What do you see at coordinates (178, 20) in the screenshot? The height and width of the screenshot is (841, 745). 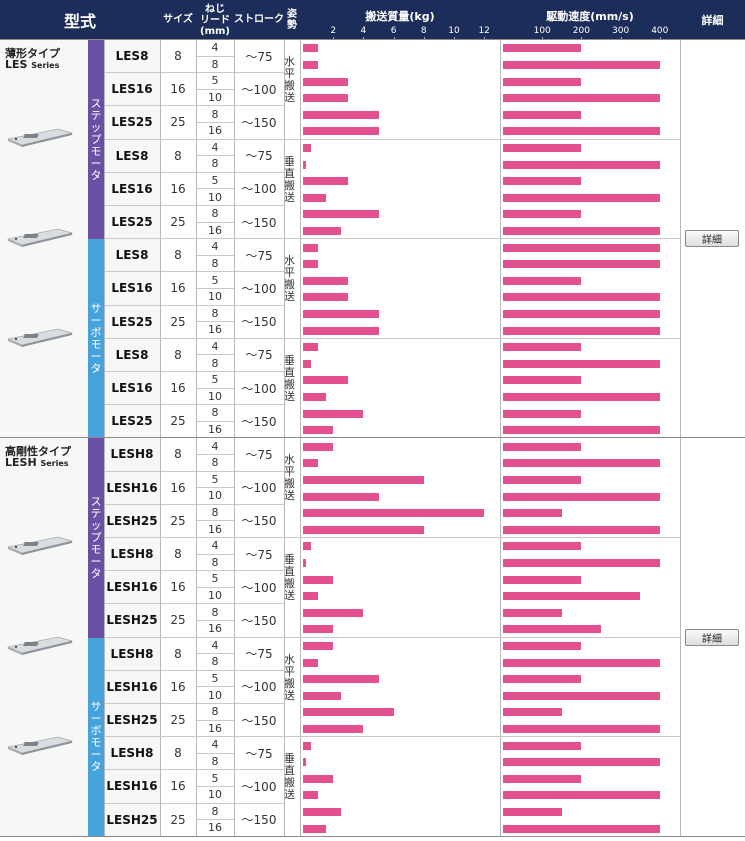 I see `header-size: サイズ` at bounding box center [178, 20].